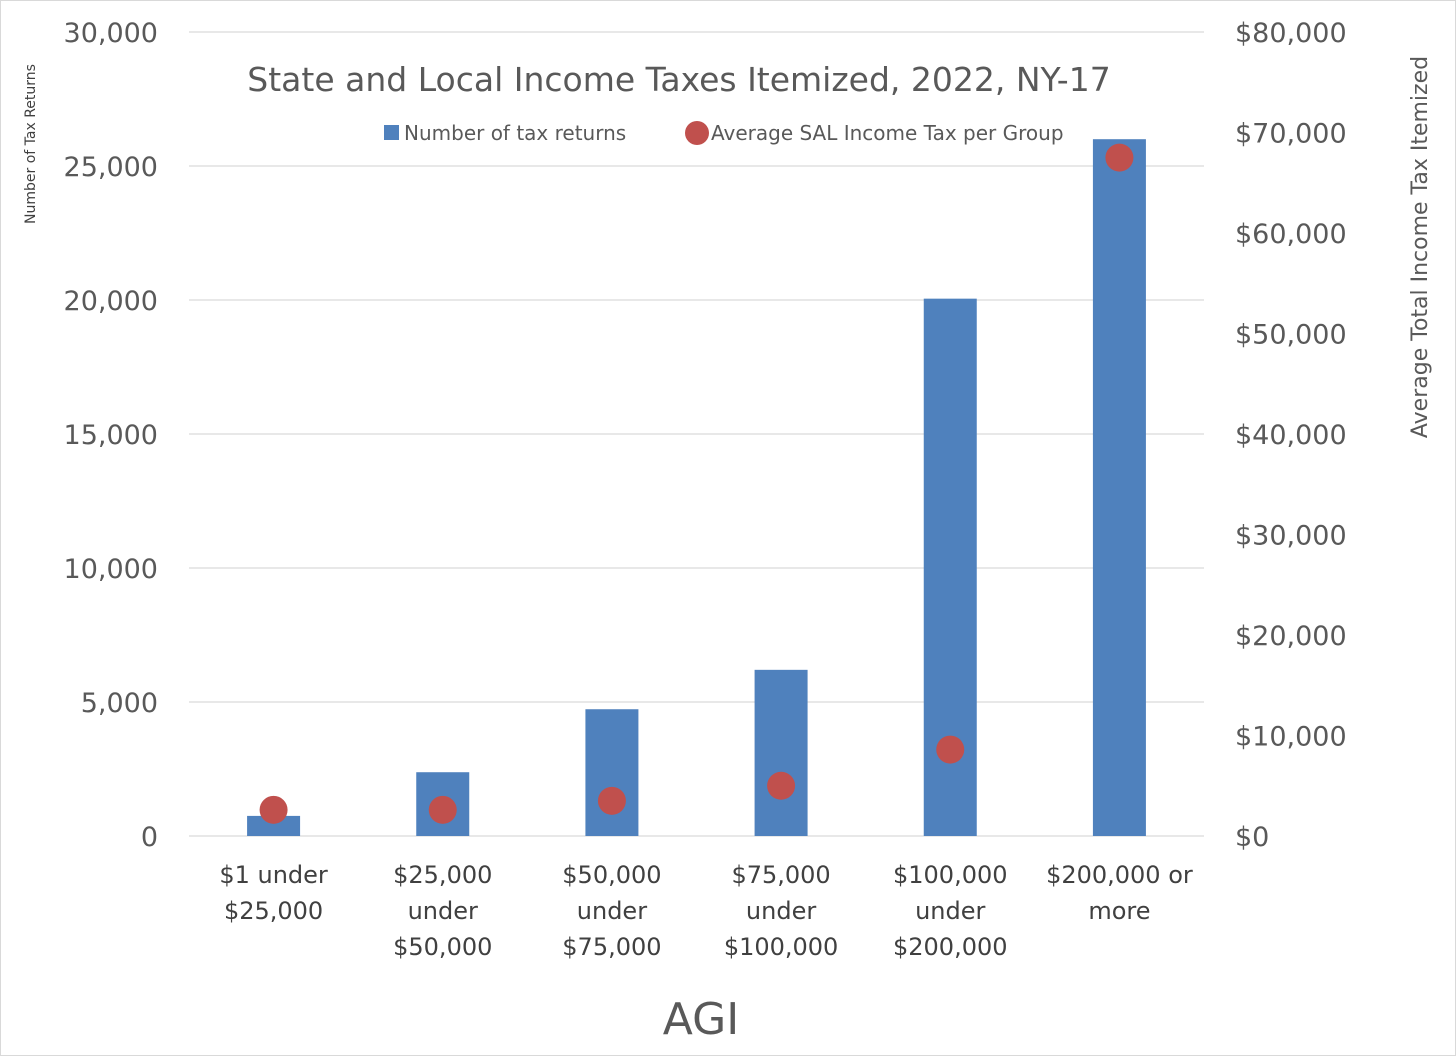 This screenshot has width=1456, height=1057. What do you see at coordinates (119, 703) in the screenshot?
I see `y-tick-label: 5,000` at bounding box center [119, 703].